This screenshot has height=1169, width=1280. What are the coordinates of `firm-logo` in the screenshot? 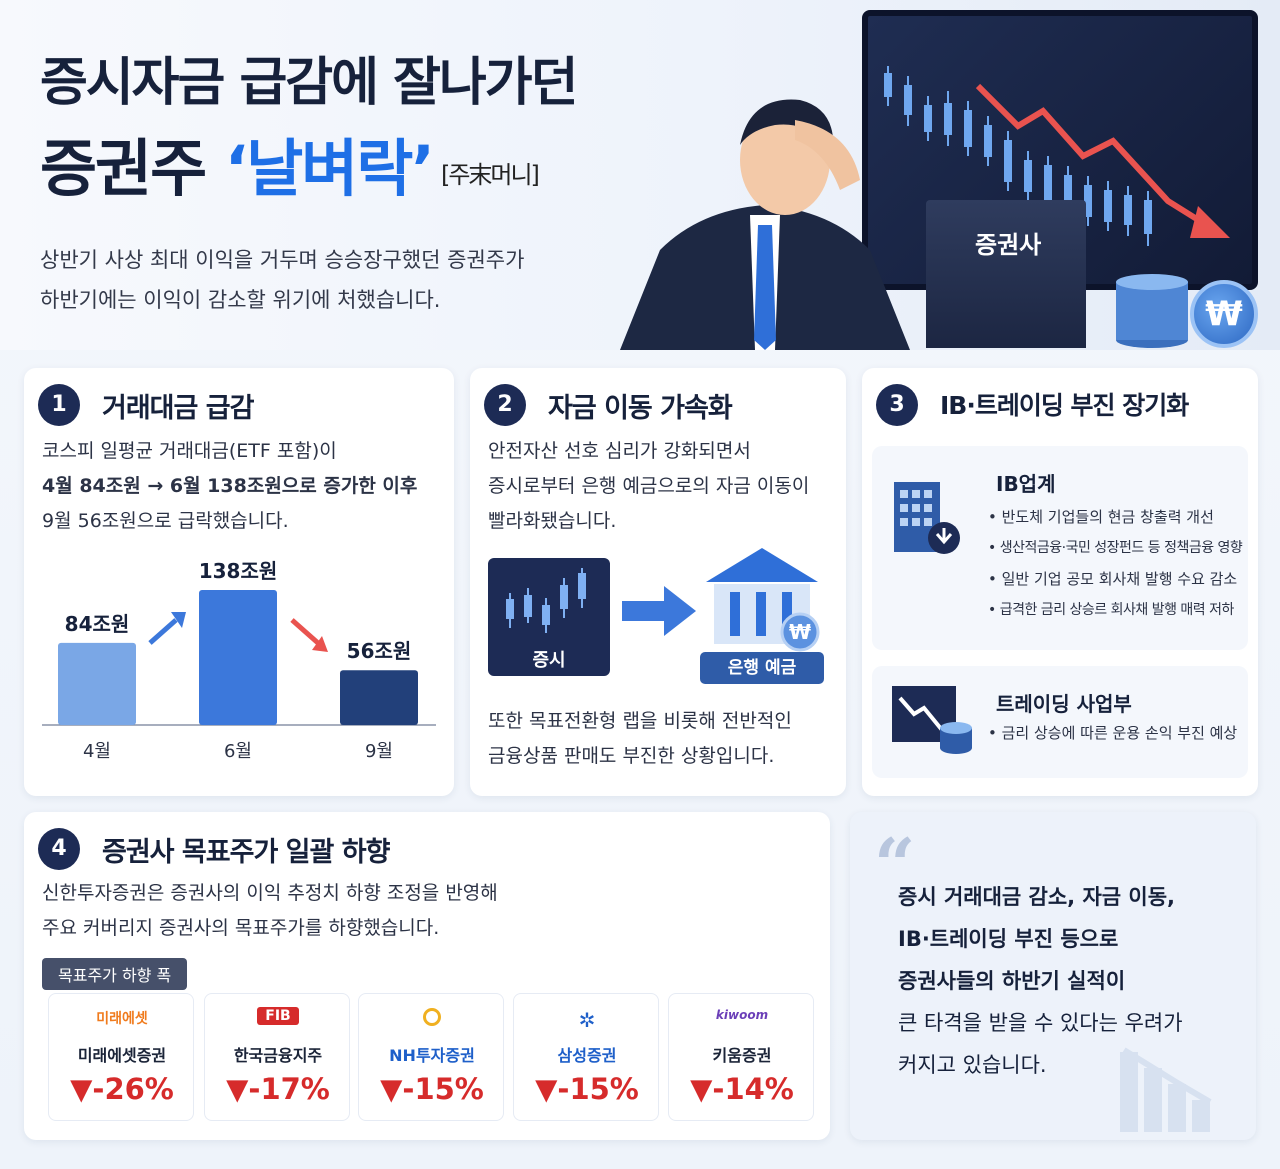 It's located at (432, 1020).